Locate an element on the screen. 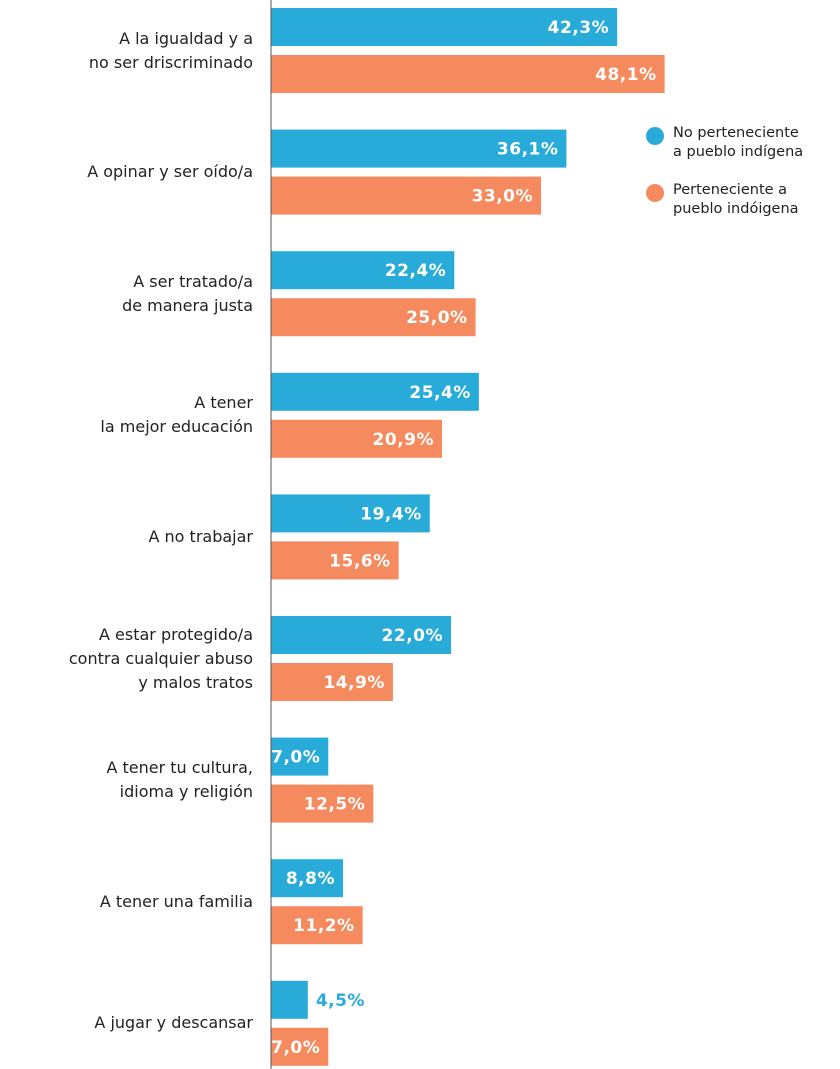 The image size is (840, 1069). value-label: 15,6% is located at coordinates (359, 561).